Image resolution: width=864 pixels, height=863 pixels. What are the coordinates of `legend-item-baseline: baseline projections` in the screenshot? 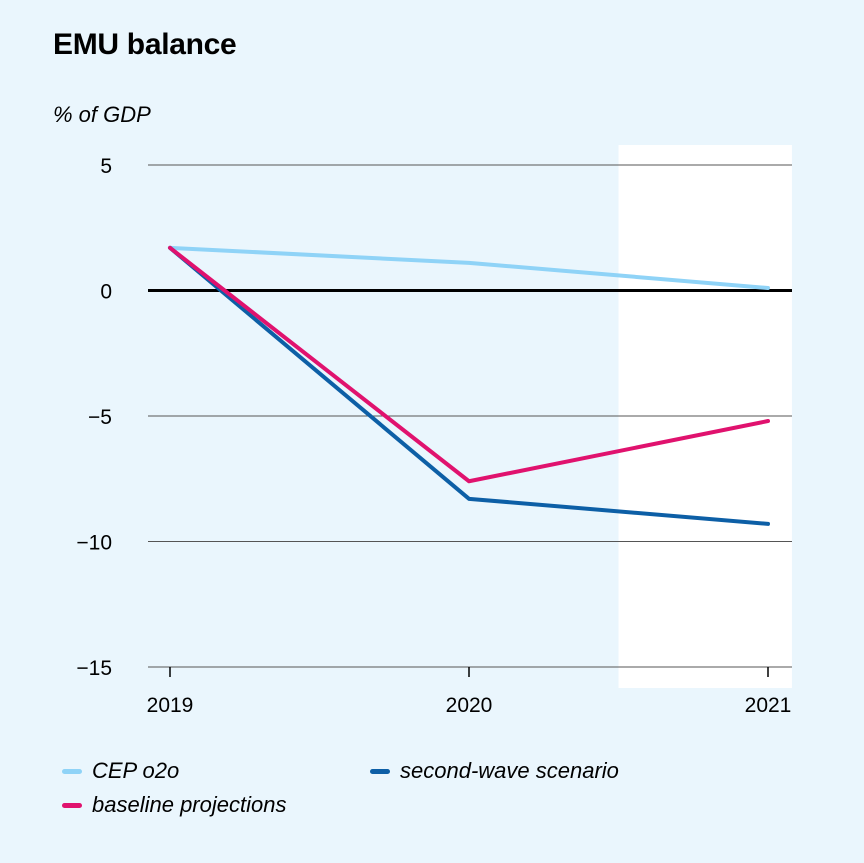 It's located at (174, 805).